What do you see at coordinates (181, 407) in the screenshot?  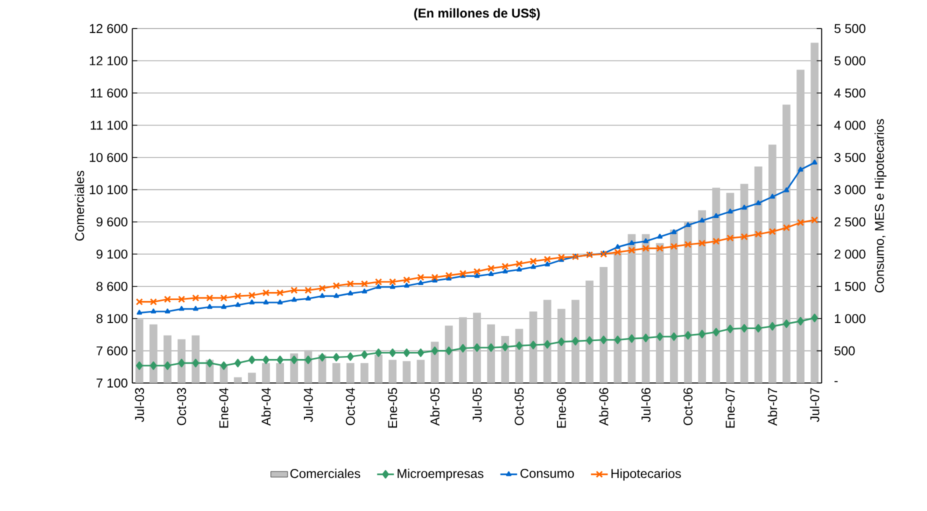 I see `x-tick-label: Oct-03` at bounding box center [181, 407].